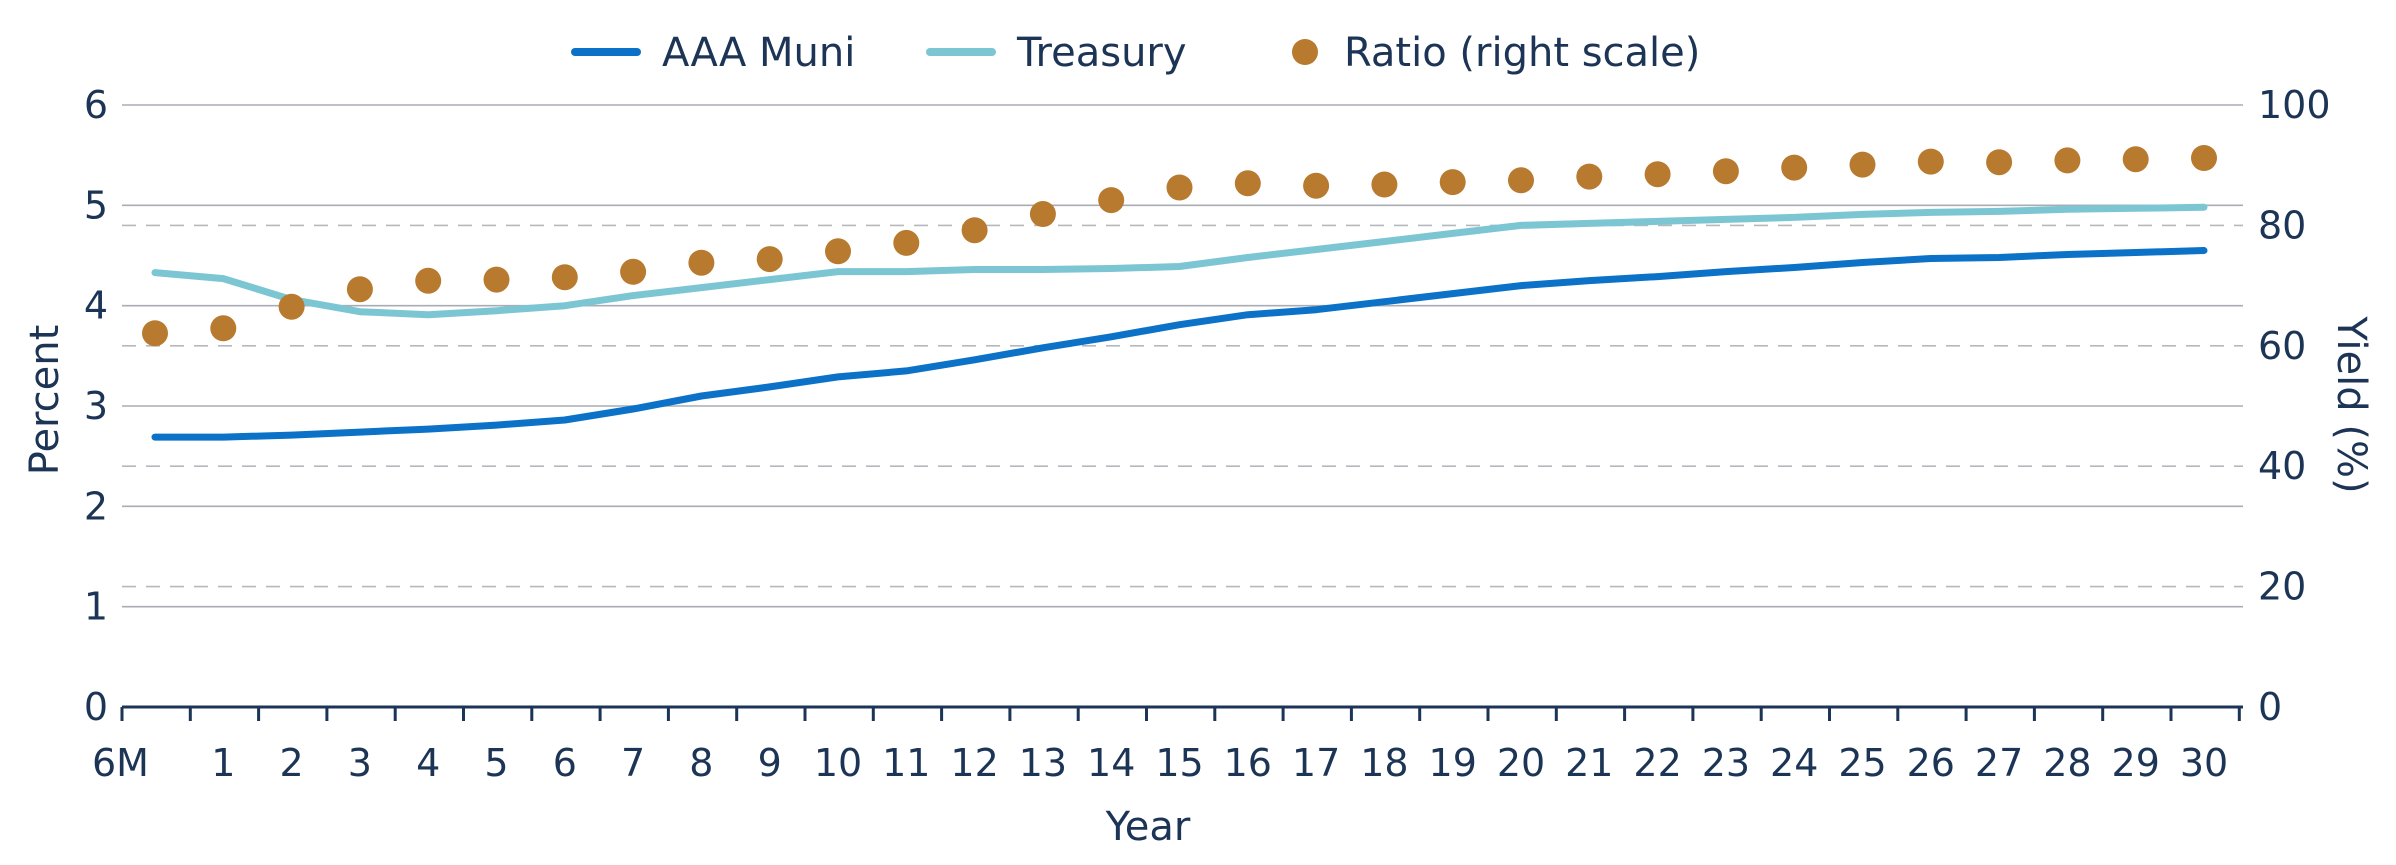  Describe the element at coordinates (1179, 763) in the screenshot. I see `x-tick-label: 15` at that location.